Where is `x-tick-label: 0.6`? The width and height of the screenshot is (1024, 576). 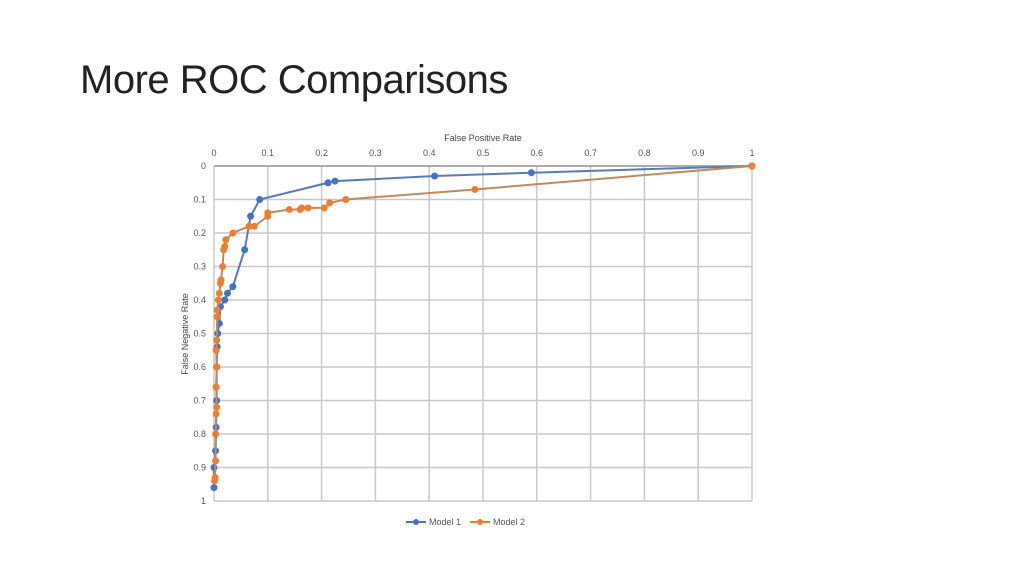 x-tick-label: 0.6 is located at coordinates (537, 153).